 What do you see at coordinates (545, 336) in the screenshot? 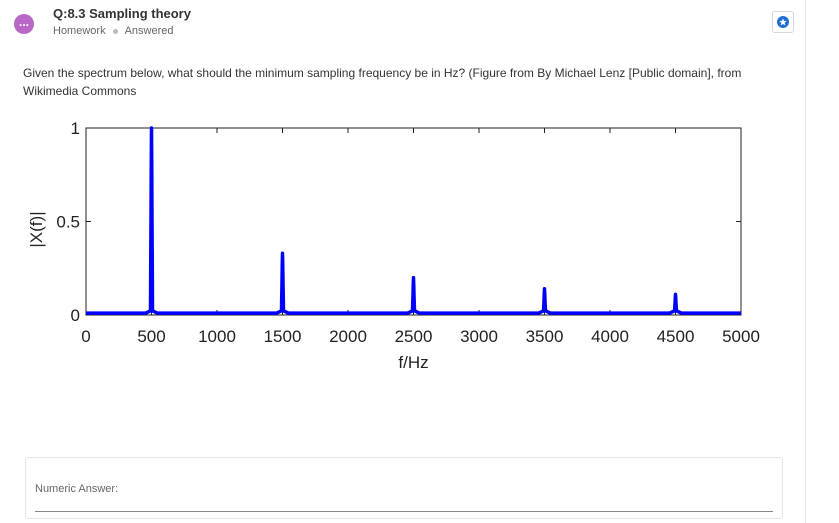
I see `x-tick-label: 3500` at bounding box center [545, 336].